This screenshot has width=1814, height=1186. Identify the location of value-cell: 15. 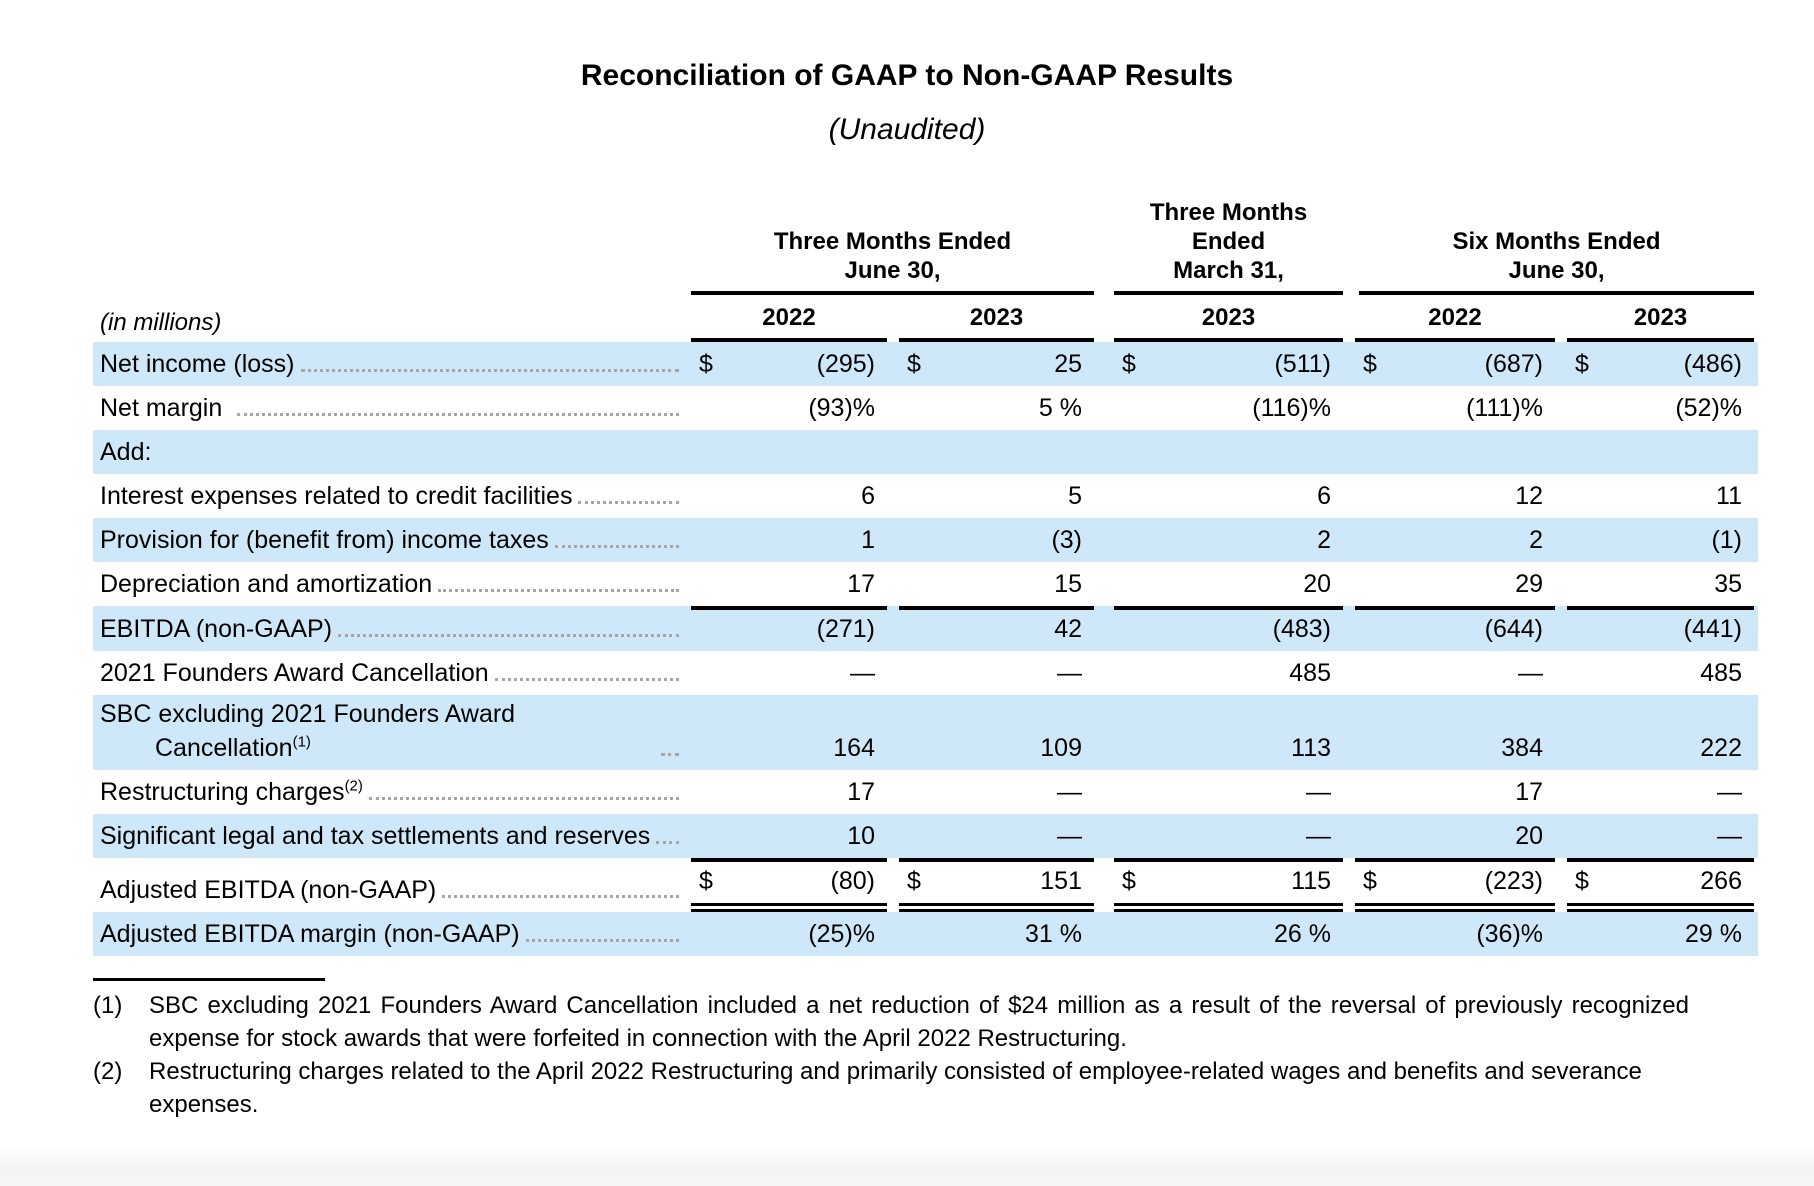
(996, 584).